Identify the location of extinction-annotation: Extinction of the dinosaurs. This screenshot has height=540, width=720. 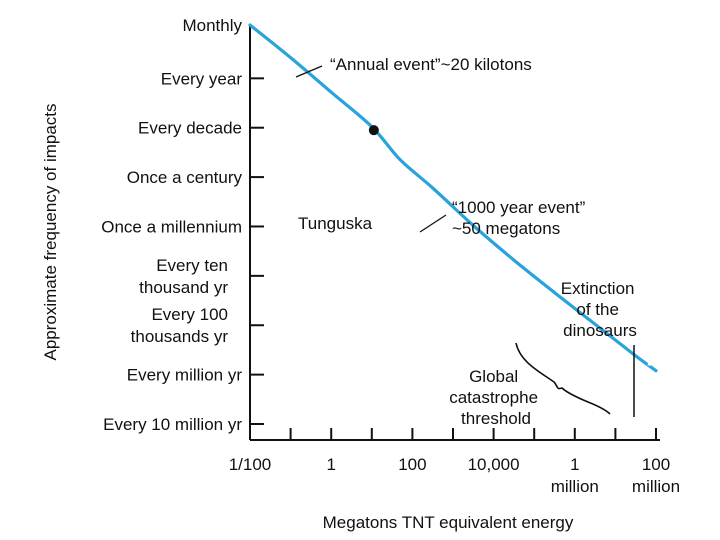
(600, 309).